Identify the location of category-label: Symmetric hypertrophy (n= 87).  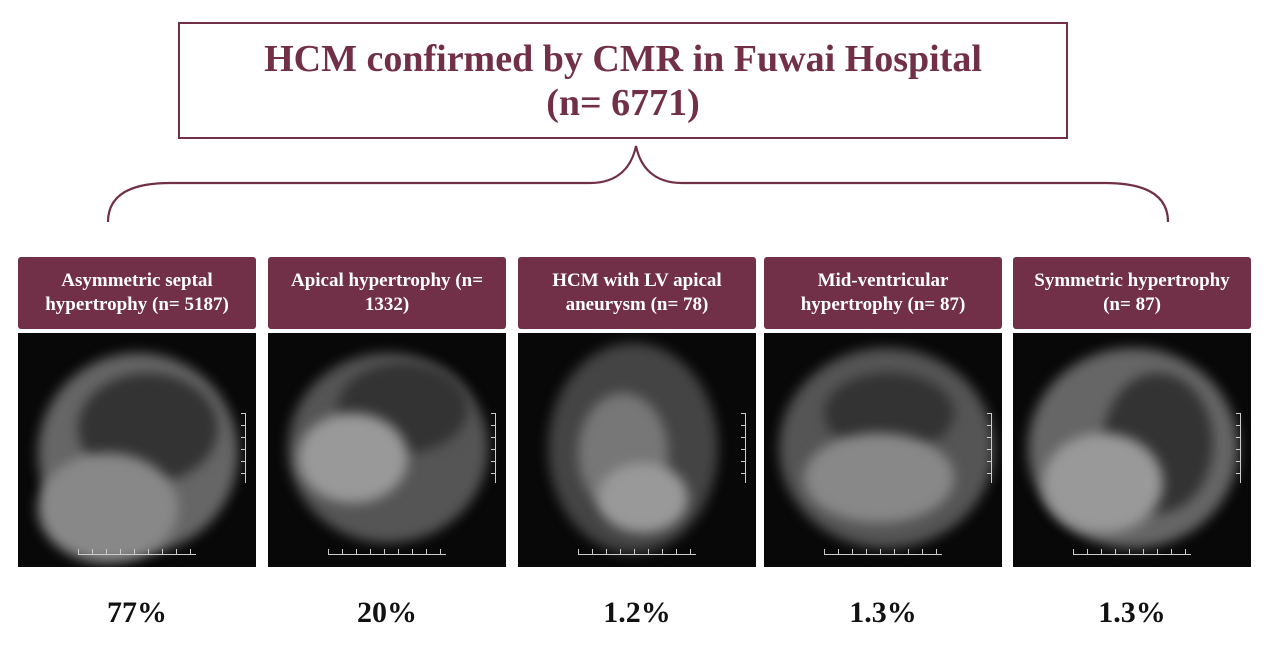
(1132, 292).